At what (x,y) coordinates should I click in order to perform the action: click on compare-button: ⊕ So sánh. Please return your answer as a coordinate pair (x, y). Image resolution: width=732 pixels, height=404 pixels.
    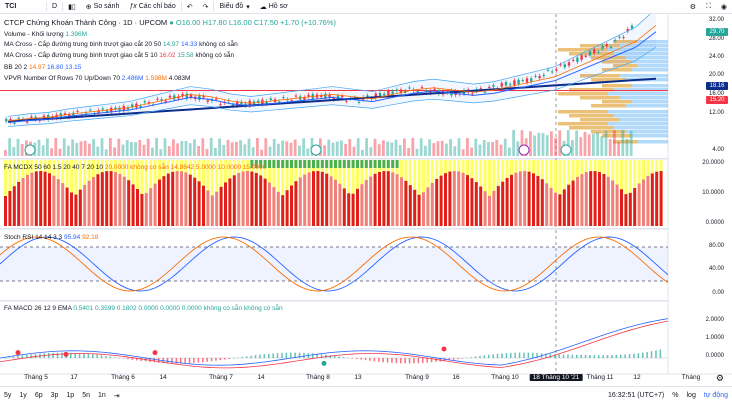
    Looking at the image, I should click on (102, 7).